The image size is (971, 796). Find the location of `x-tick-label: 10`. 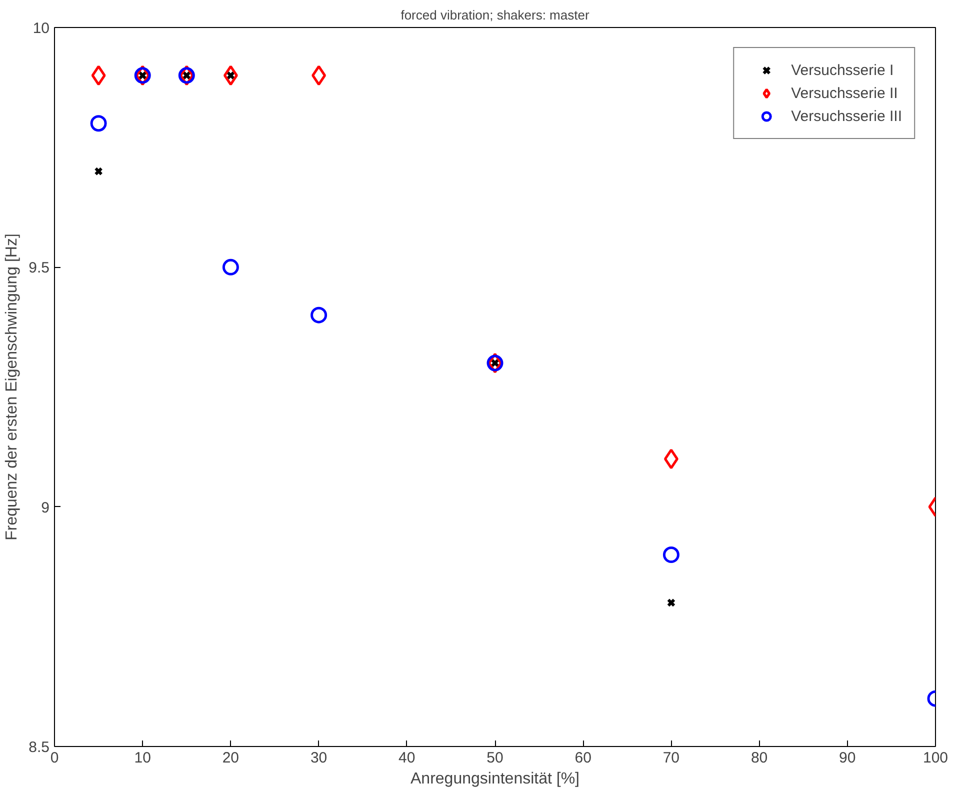

x-tick-label: 10 is located at coordinates (142, 758).